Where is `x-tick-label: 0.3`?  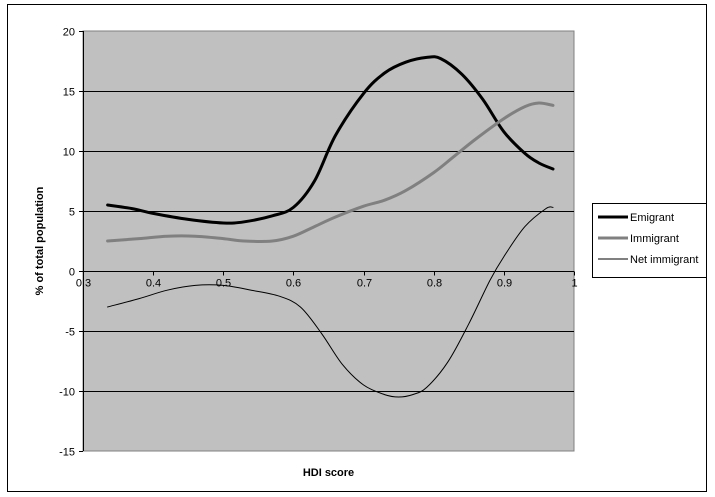 x-tick-label: 0.3 is located at coordinates (83, 284).